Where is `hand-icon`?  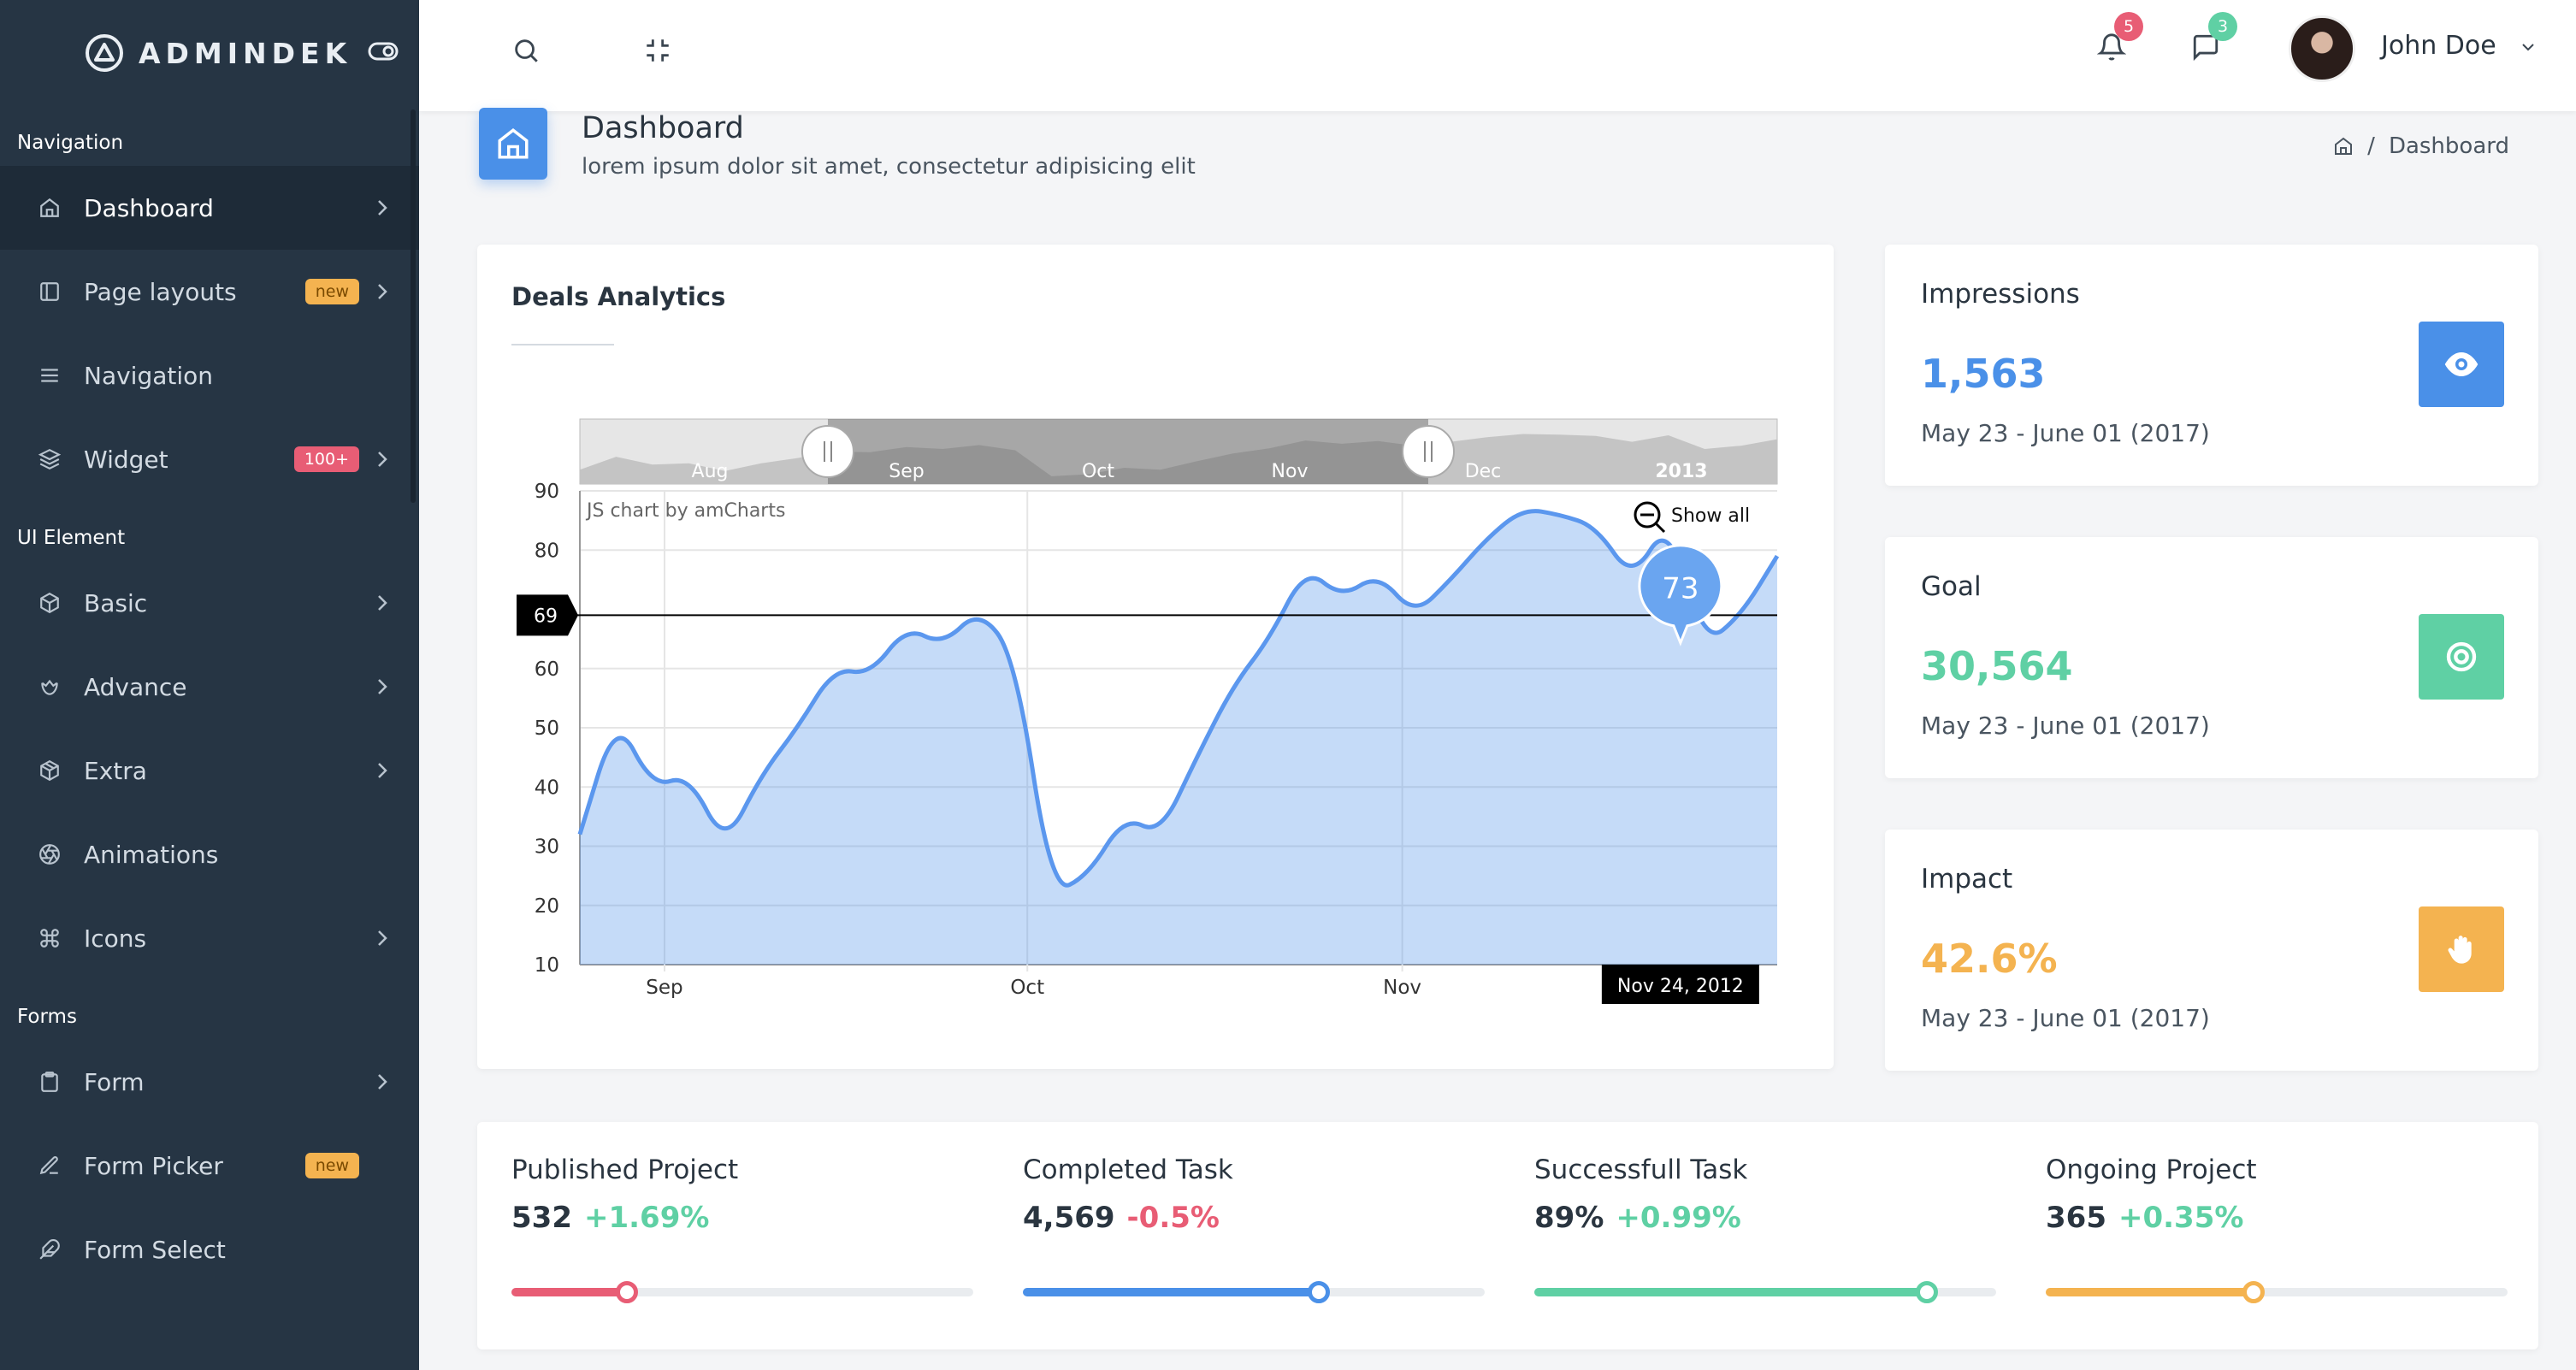 hand-icon is located at coordinates (2460, 950).